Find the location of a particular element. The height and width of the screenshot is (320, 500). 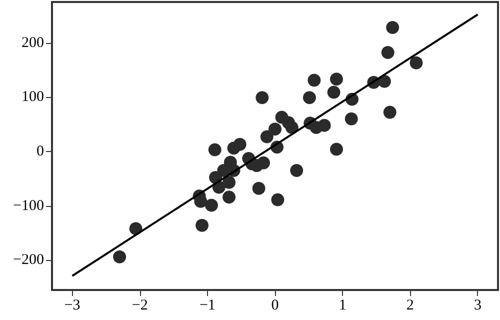

x-tick-label: 2 is located at coordinates (410, 306).